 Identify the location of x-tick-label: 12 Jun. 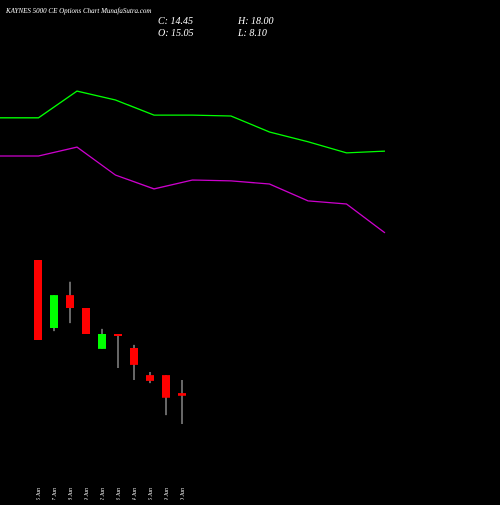
(103, 494).